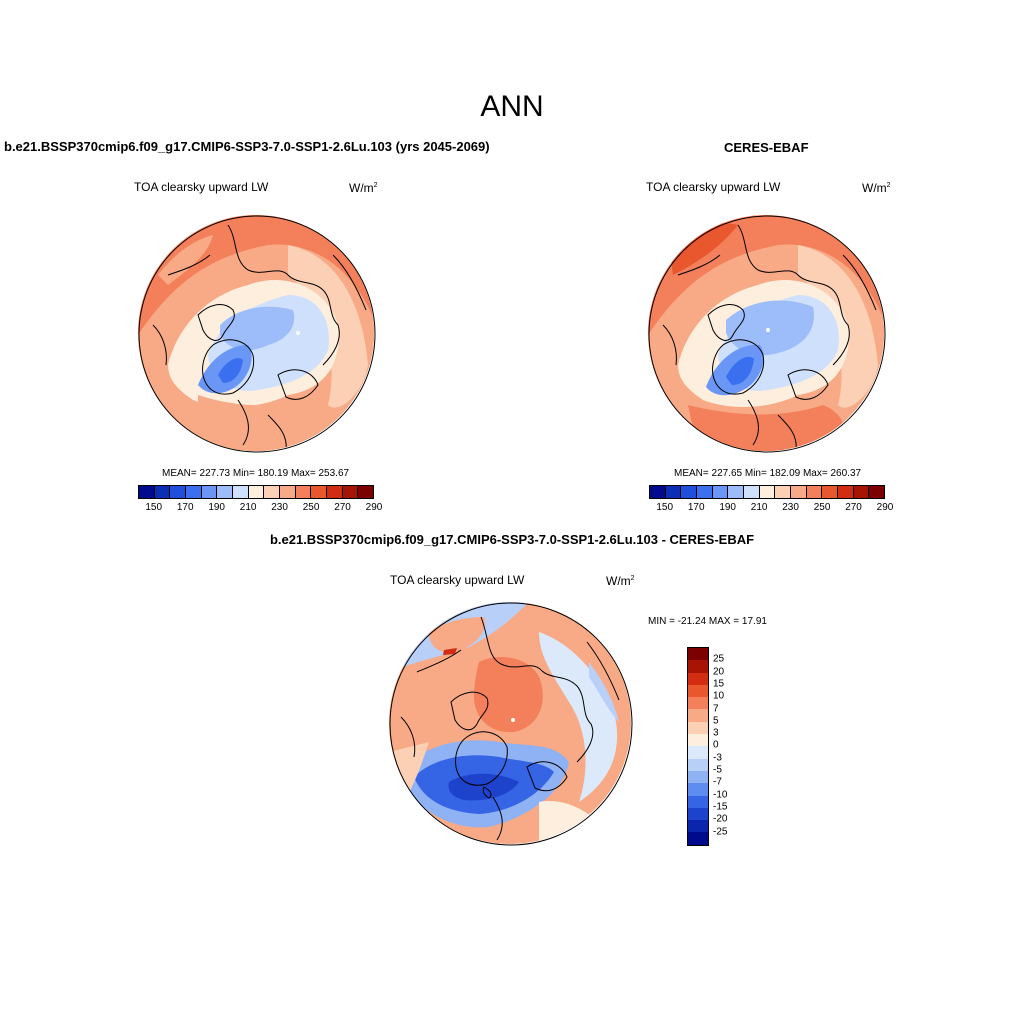 Image resolution: width=1024 pixels, height=1024 pixels. What do you see at coordinates (716, 708) in the screenshot?
I see `colorbar-tick-label: 7` at bounding box center [716, 708].